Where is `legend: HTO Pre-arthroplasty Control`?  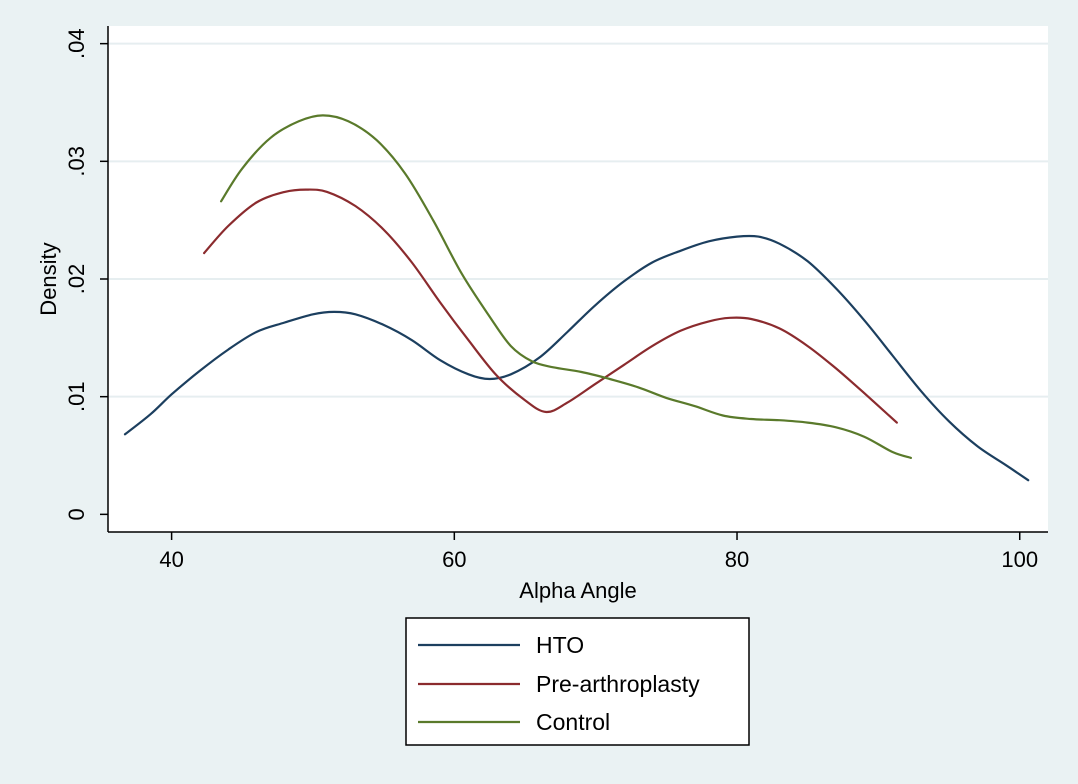
legend: HTO Pre-arthroplasty Control is located at coordinates (577, 681).